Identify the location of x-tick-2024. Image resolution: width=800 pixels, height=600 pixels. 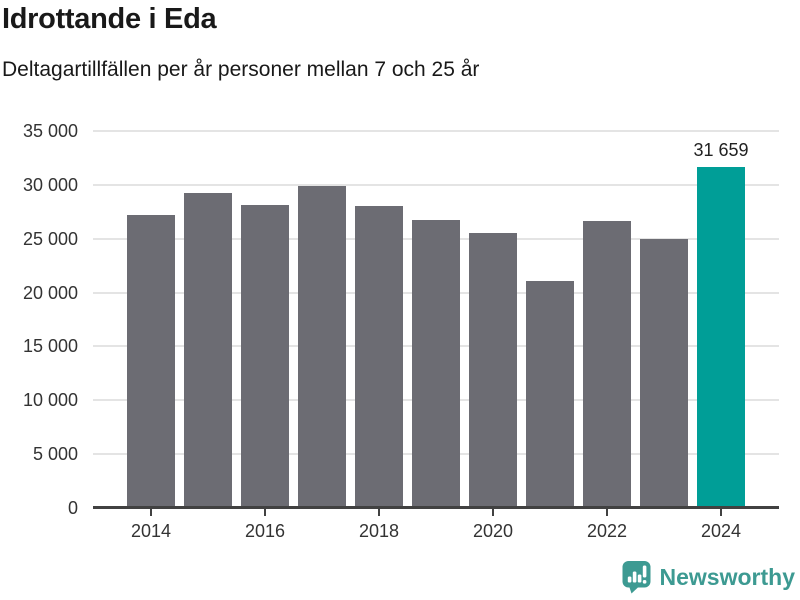
(721, 512).